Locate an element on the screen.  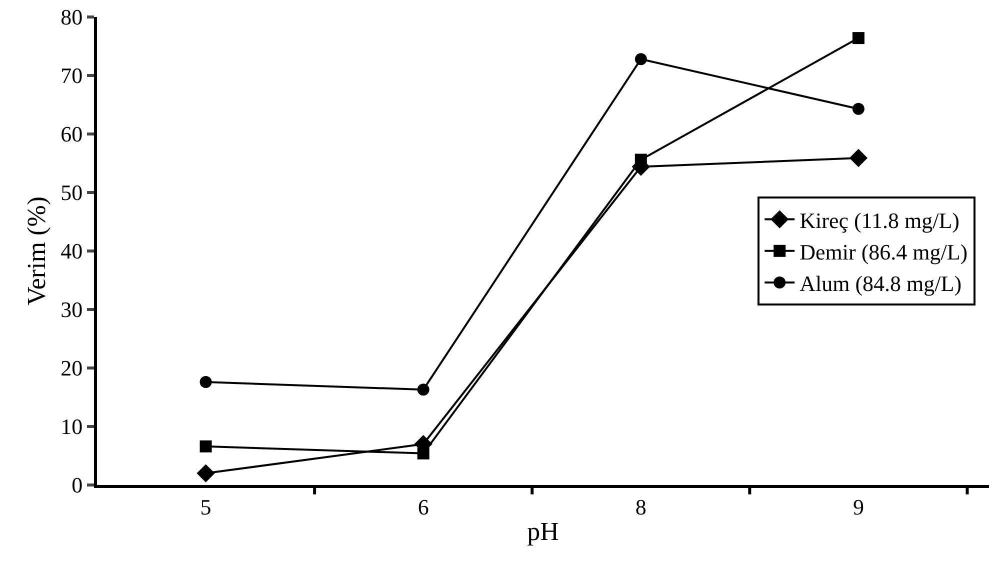
y-axis-title: Verim (%) is located at coordinates (36, 251).